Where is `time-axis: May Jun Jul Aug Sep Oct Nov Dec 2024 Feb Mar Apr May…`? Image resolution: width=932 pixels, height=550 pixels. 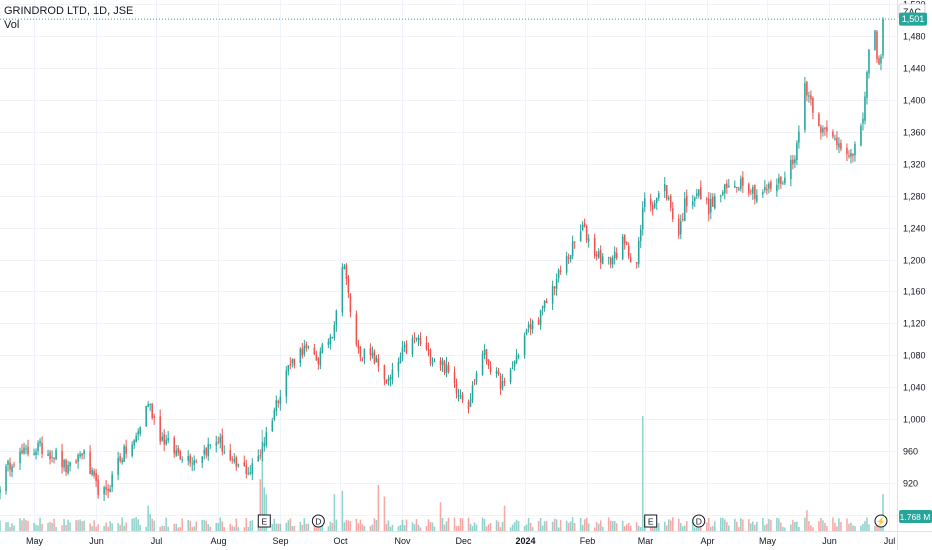 time-axis: May Jun Jul Aug Sep Oct Nov Dec 2024 Feb Mar Apr May… is located at coordinates (460, 541).